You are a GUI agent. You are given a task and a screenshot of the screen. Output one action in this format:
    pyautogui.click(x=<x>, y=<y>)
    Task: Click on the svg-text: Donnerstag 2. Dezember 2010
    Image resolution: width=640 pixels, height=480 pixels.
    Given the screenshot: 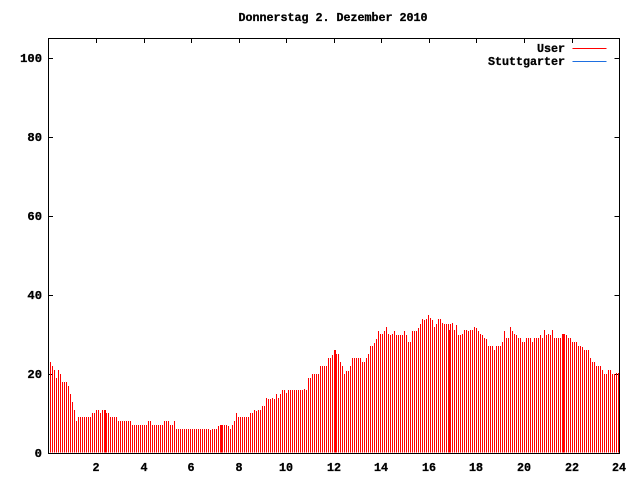 What is the action you would take?
    pyautogui.click(x=333, y=18)
    